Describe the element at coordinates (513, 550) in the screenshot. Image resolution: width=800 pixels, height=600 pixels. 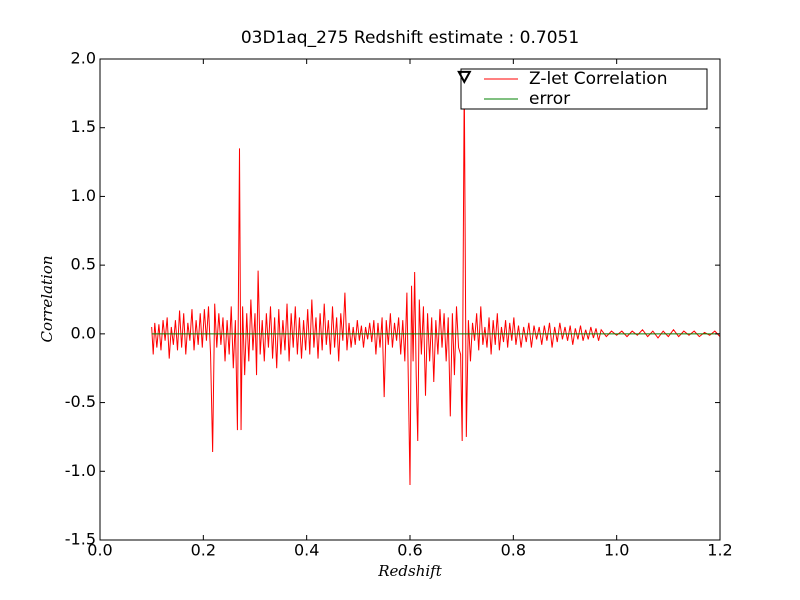
I see `x-tick-label: 0.8` at that location.